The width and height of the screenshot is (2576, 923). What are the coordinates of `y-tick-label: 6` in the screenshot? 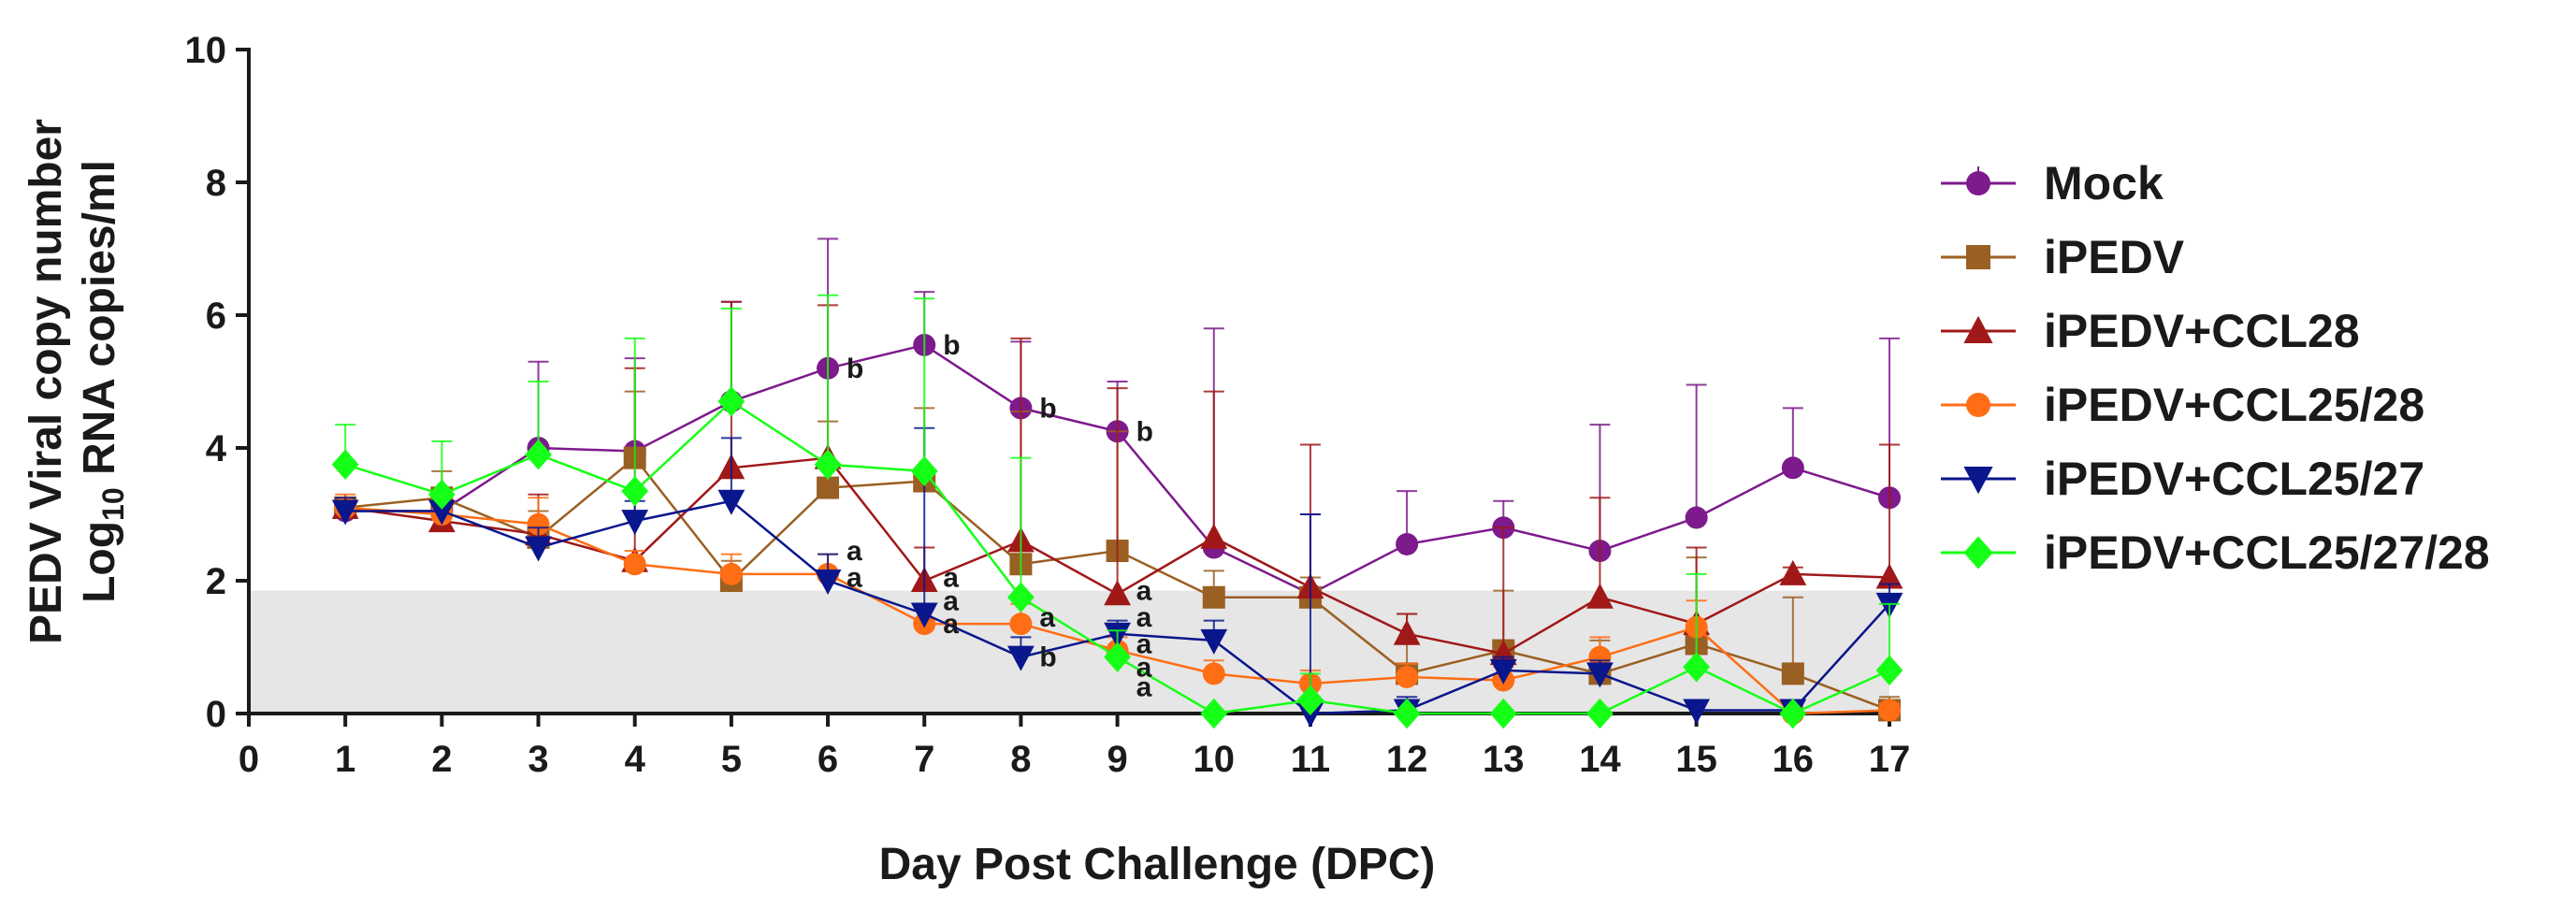 It's located at (216, 316).